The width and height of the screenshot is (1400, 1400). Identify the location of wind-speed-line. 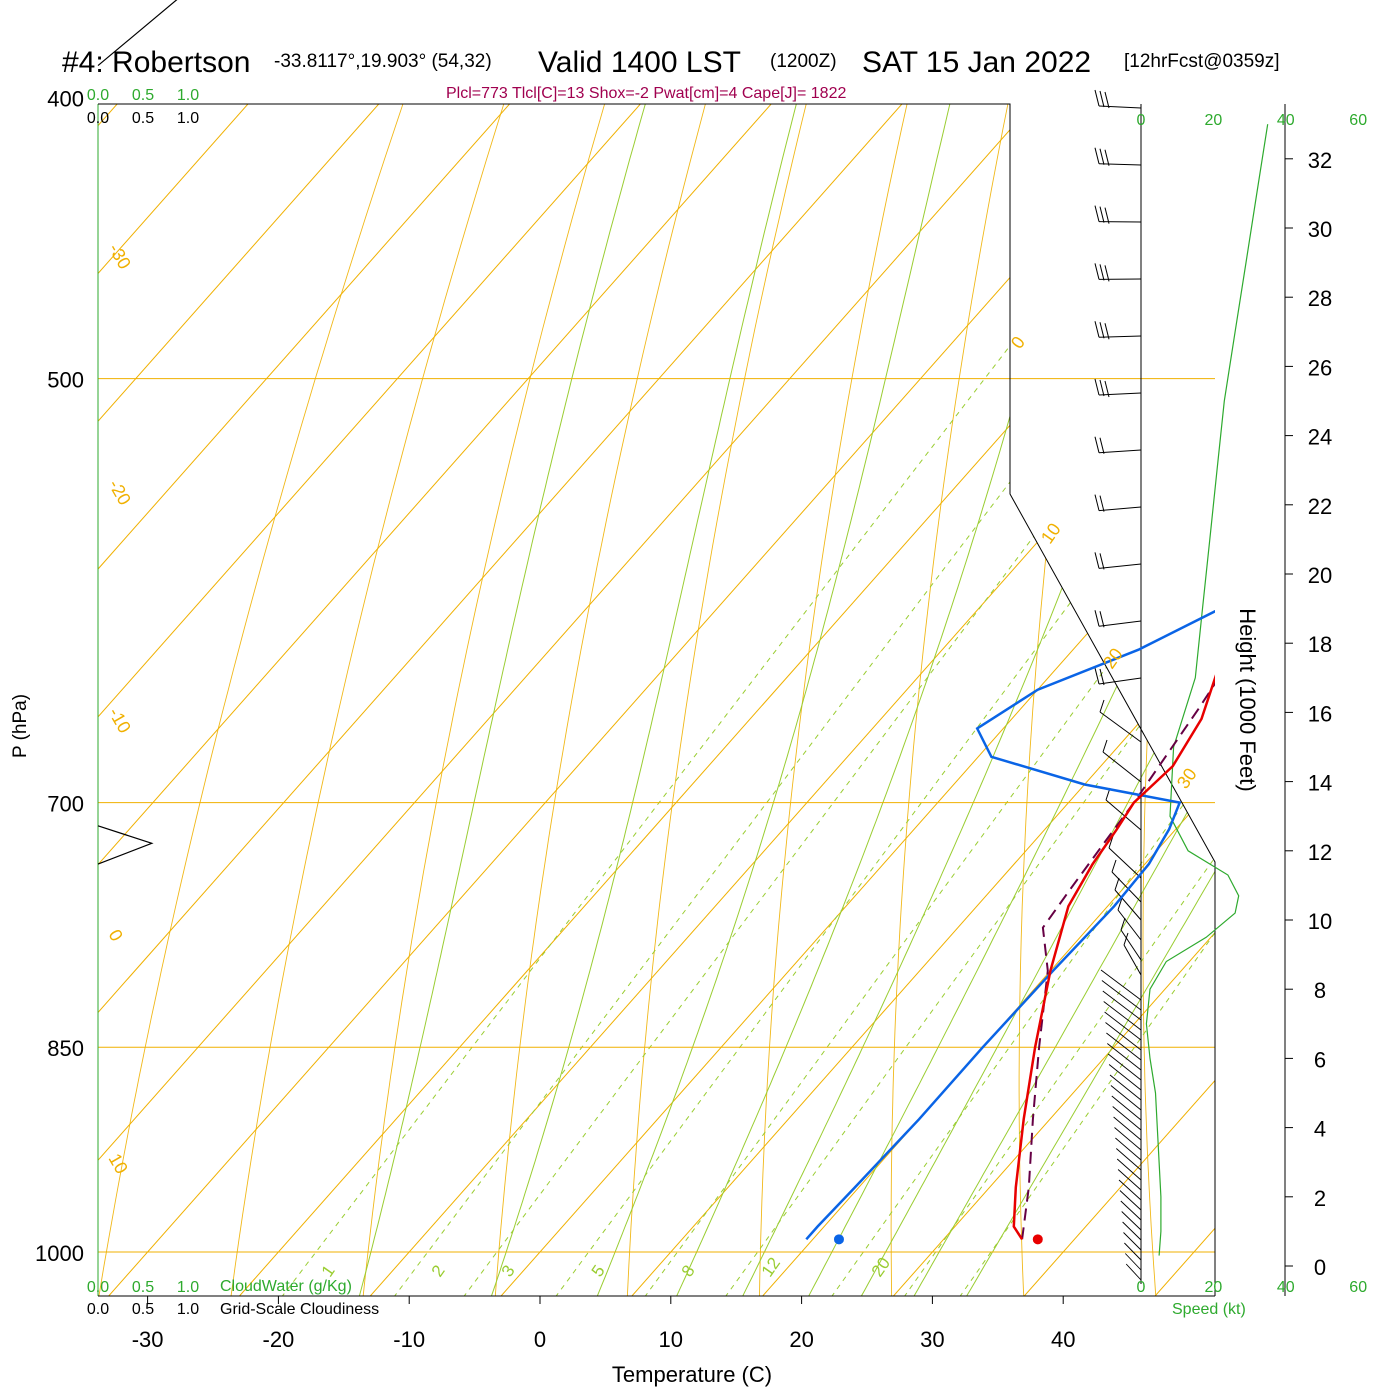
(1207, 690).